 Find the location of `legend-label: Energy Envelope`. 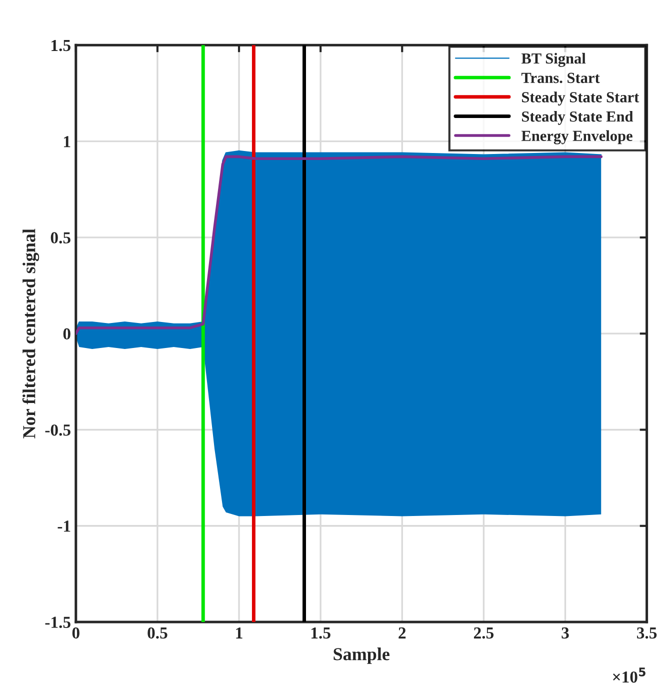

legend-label: Energy Envelope is located at coordinates (576, 137).